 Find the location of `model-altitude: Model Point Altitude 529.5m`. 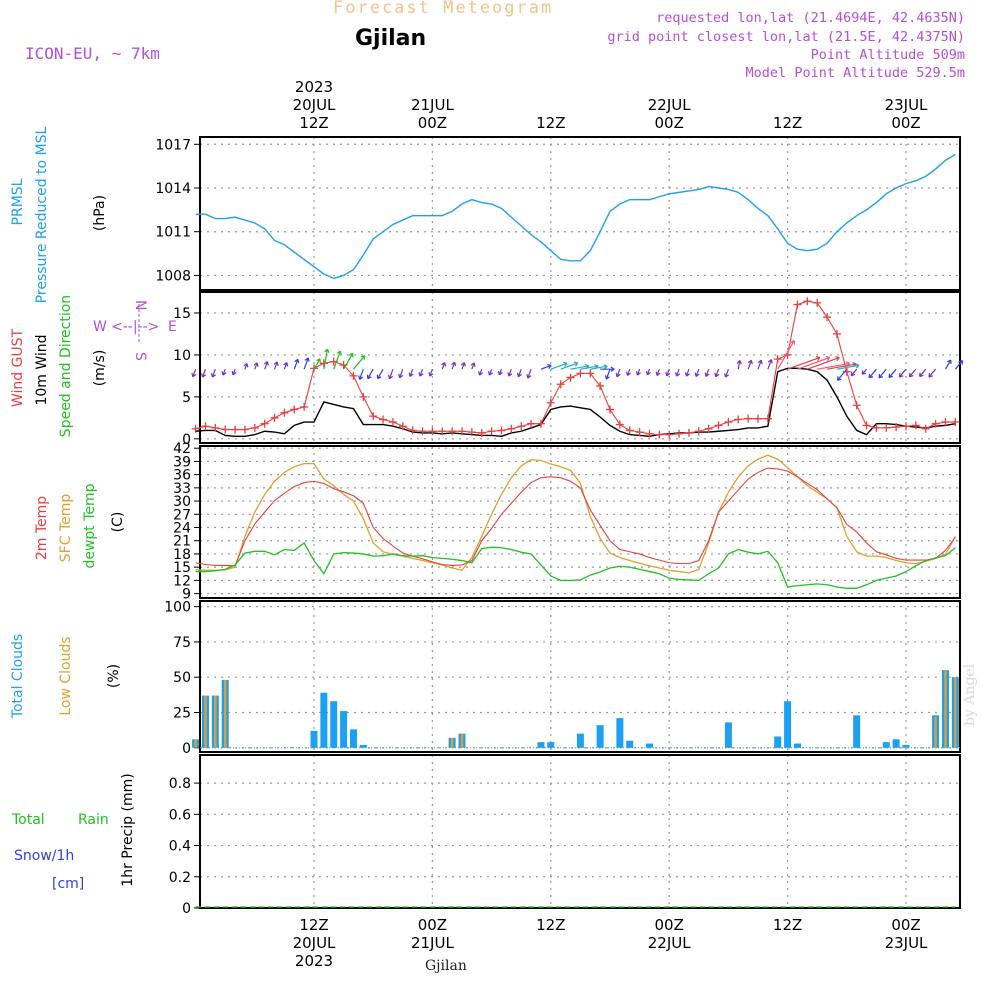

model-altitude: Model Point Altitude 529.5m is located at coordinates (855, 73).